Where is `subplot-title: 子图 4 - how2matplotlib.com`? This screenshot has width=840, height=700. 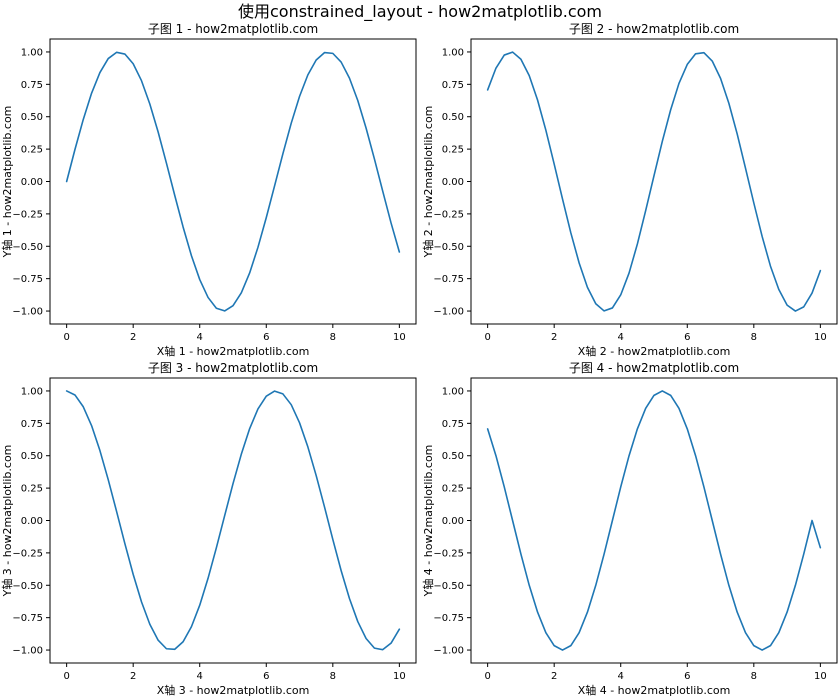
subplot-title: 子图 4 - how2matplotlib.com is located at coordinates (654, 368).